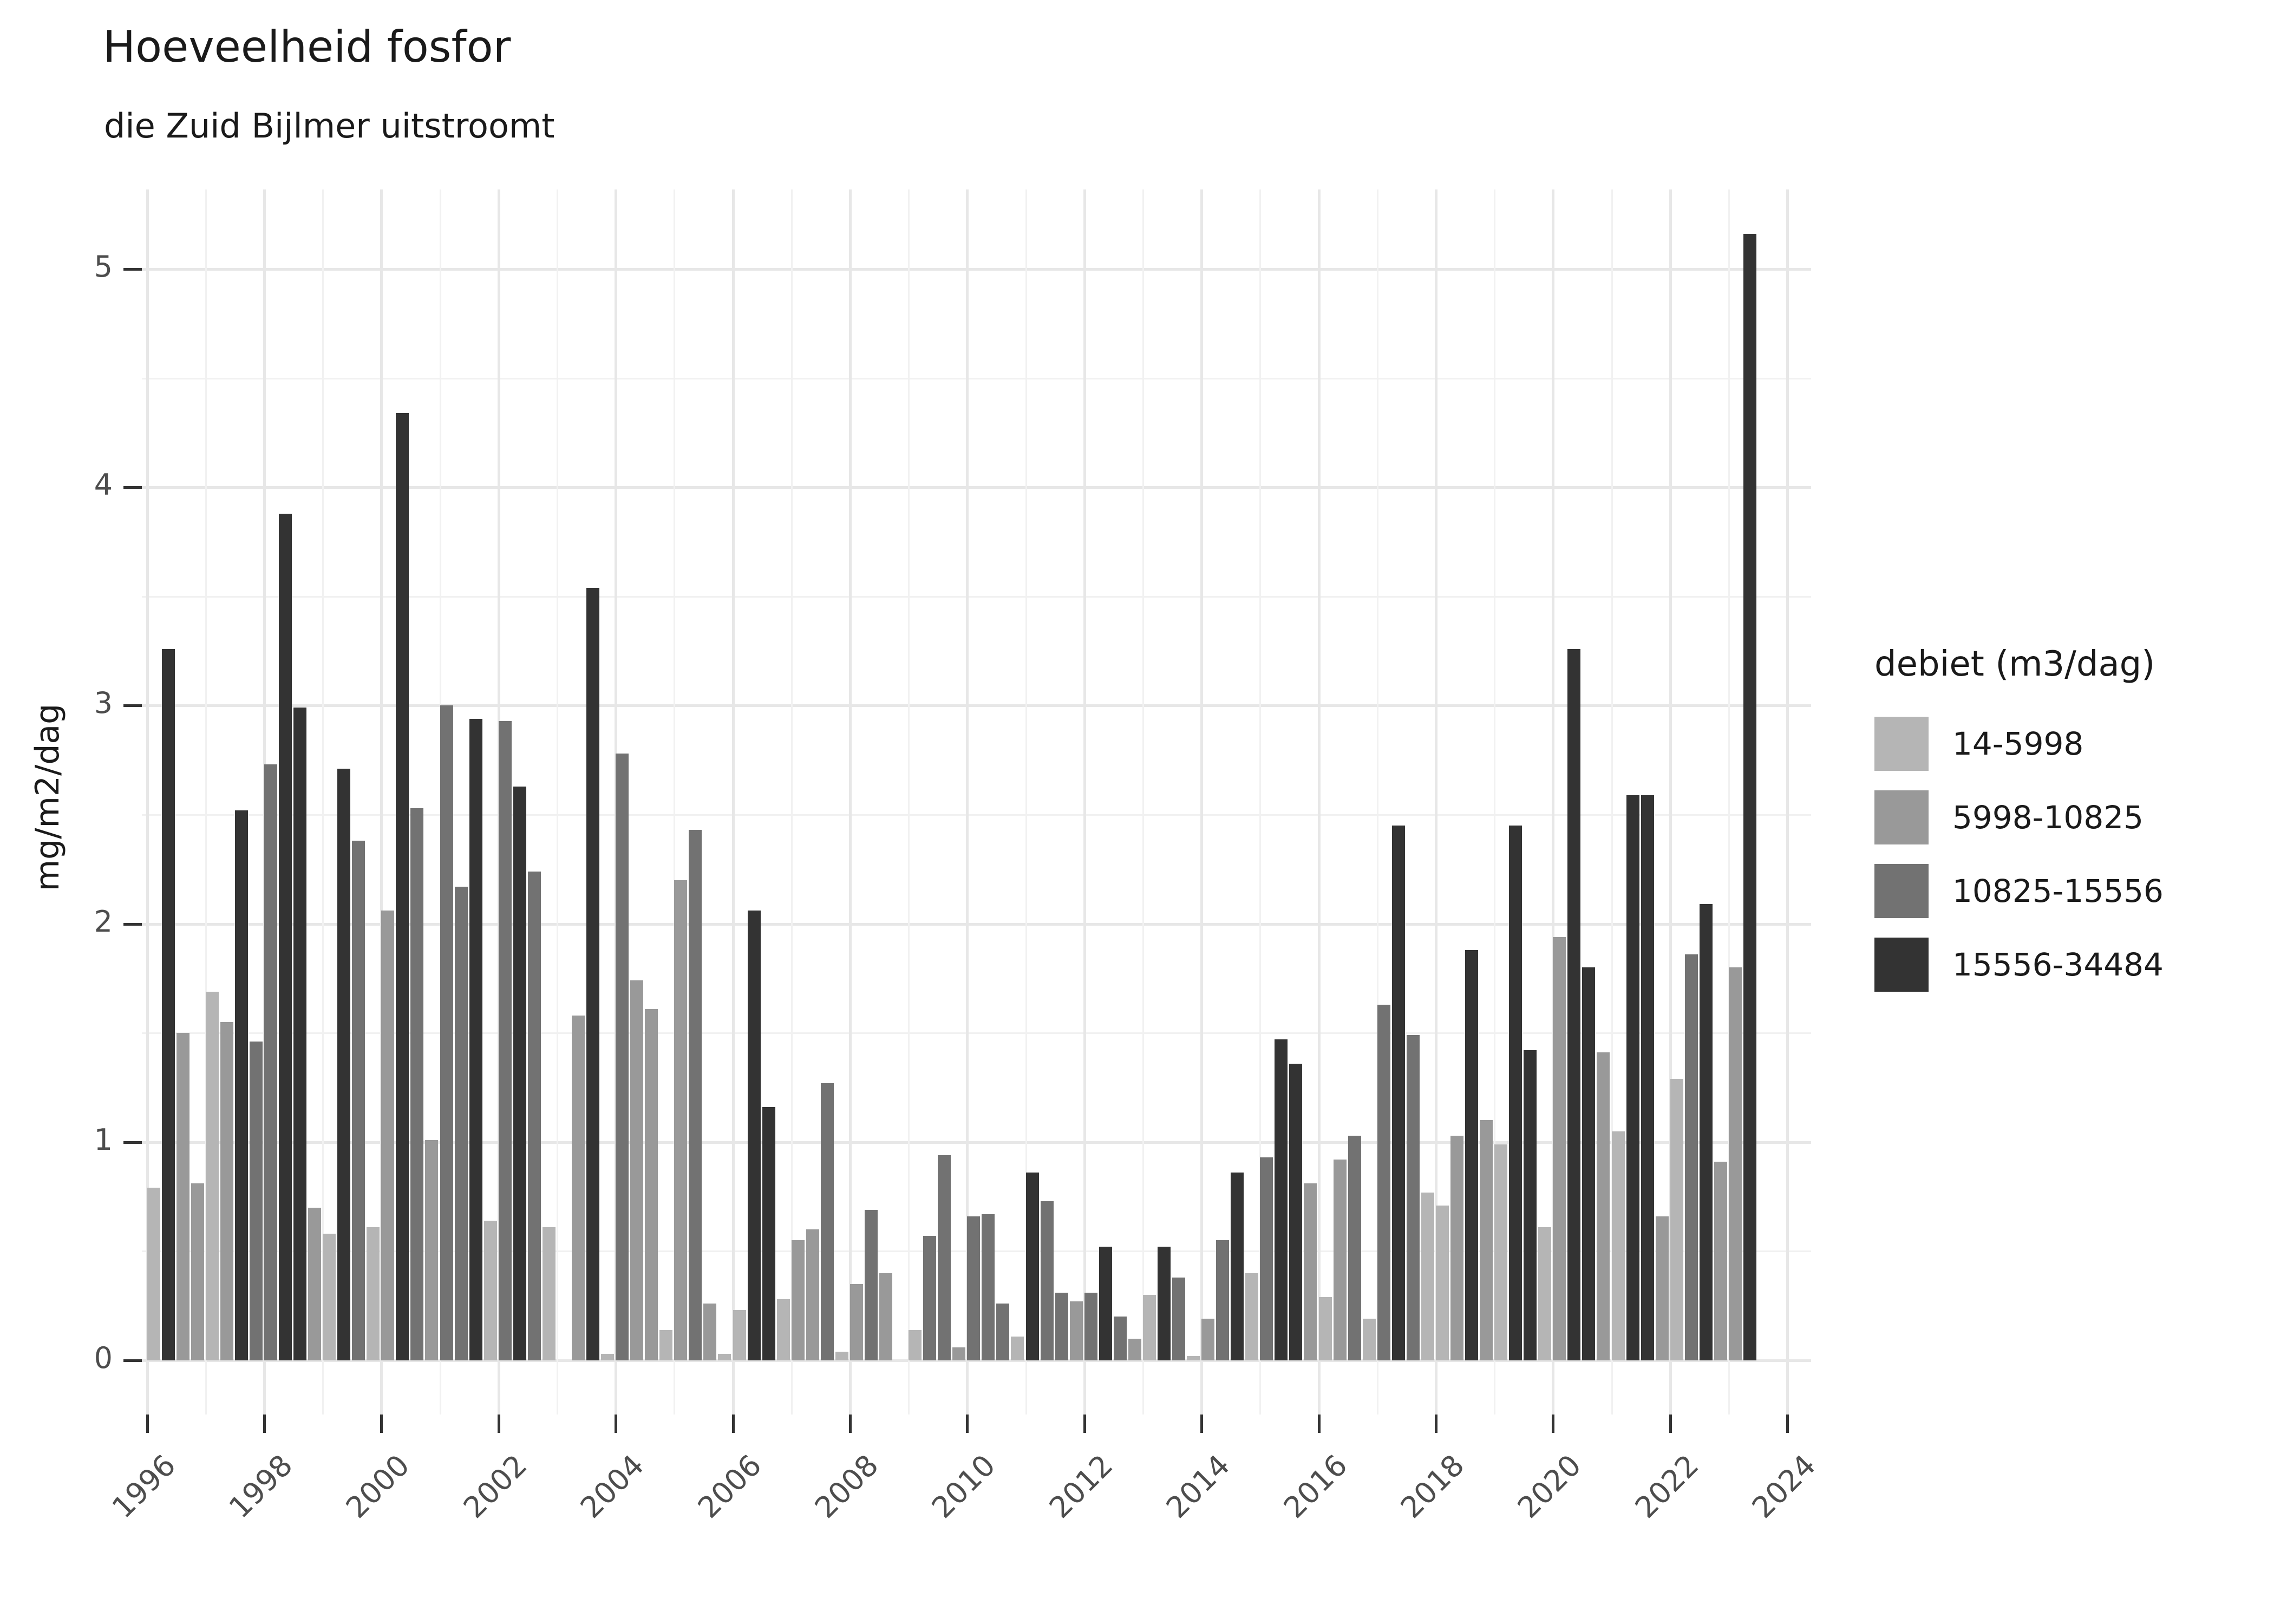 The image size is (2274, 1624). Describe the element at coordinates (1662, 1288) in the screenshot. I see `bar-2021Q4` at that location.